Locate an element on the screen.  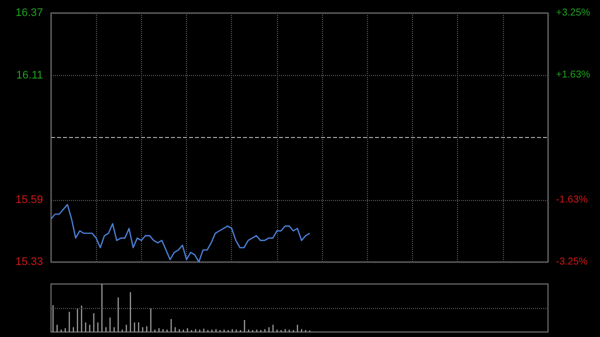
y-tick-label: 15.59 is located at coordinates (29, 200).